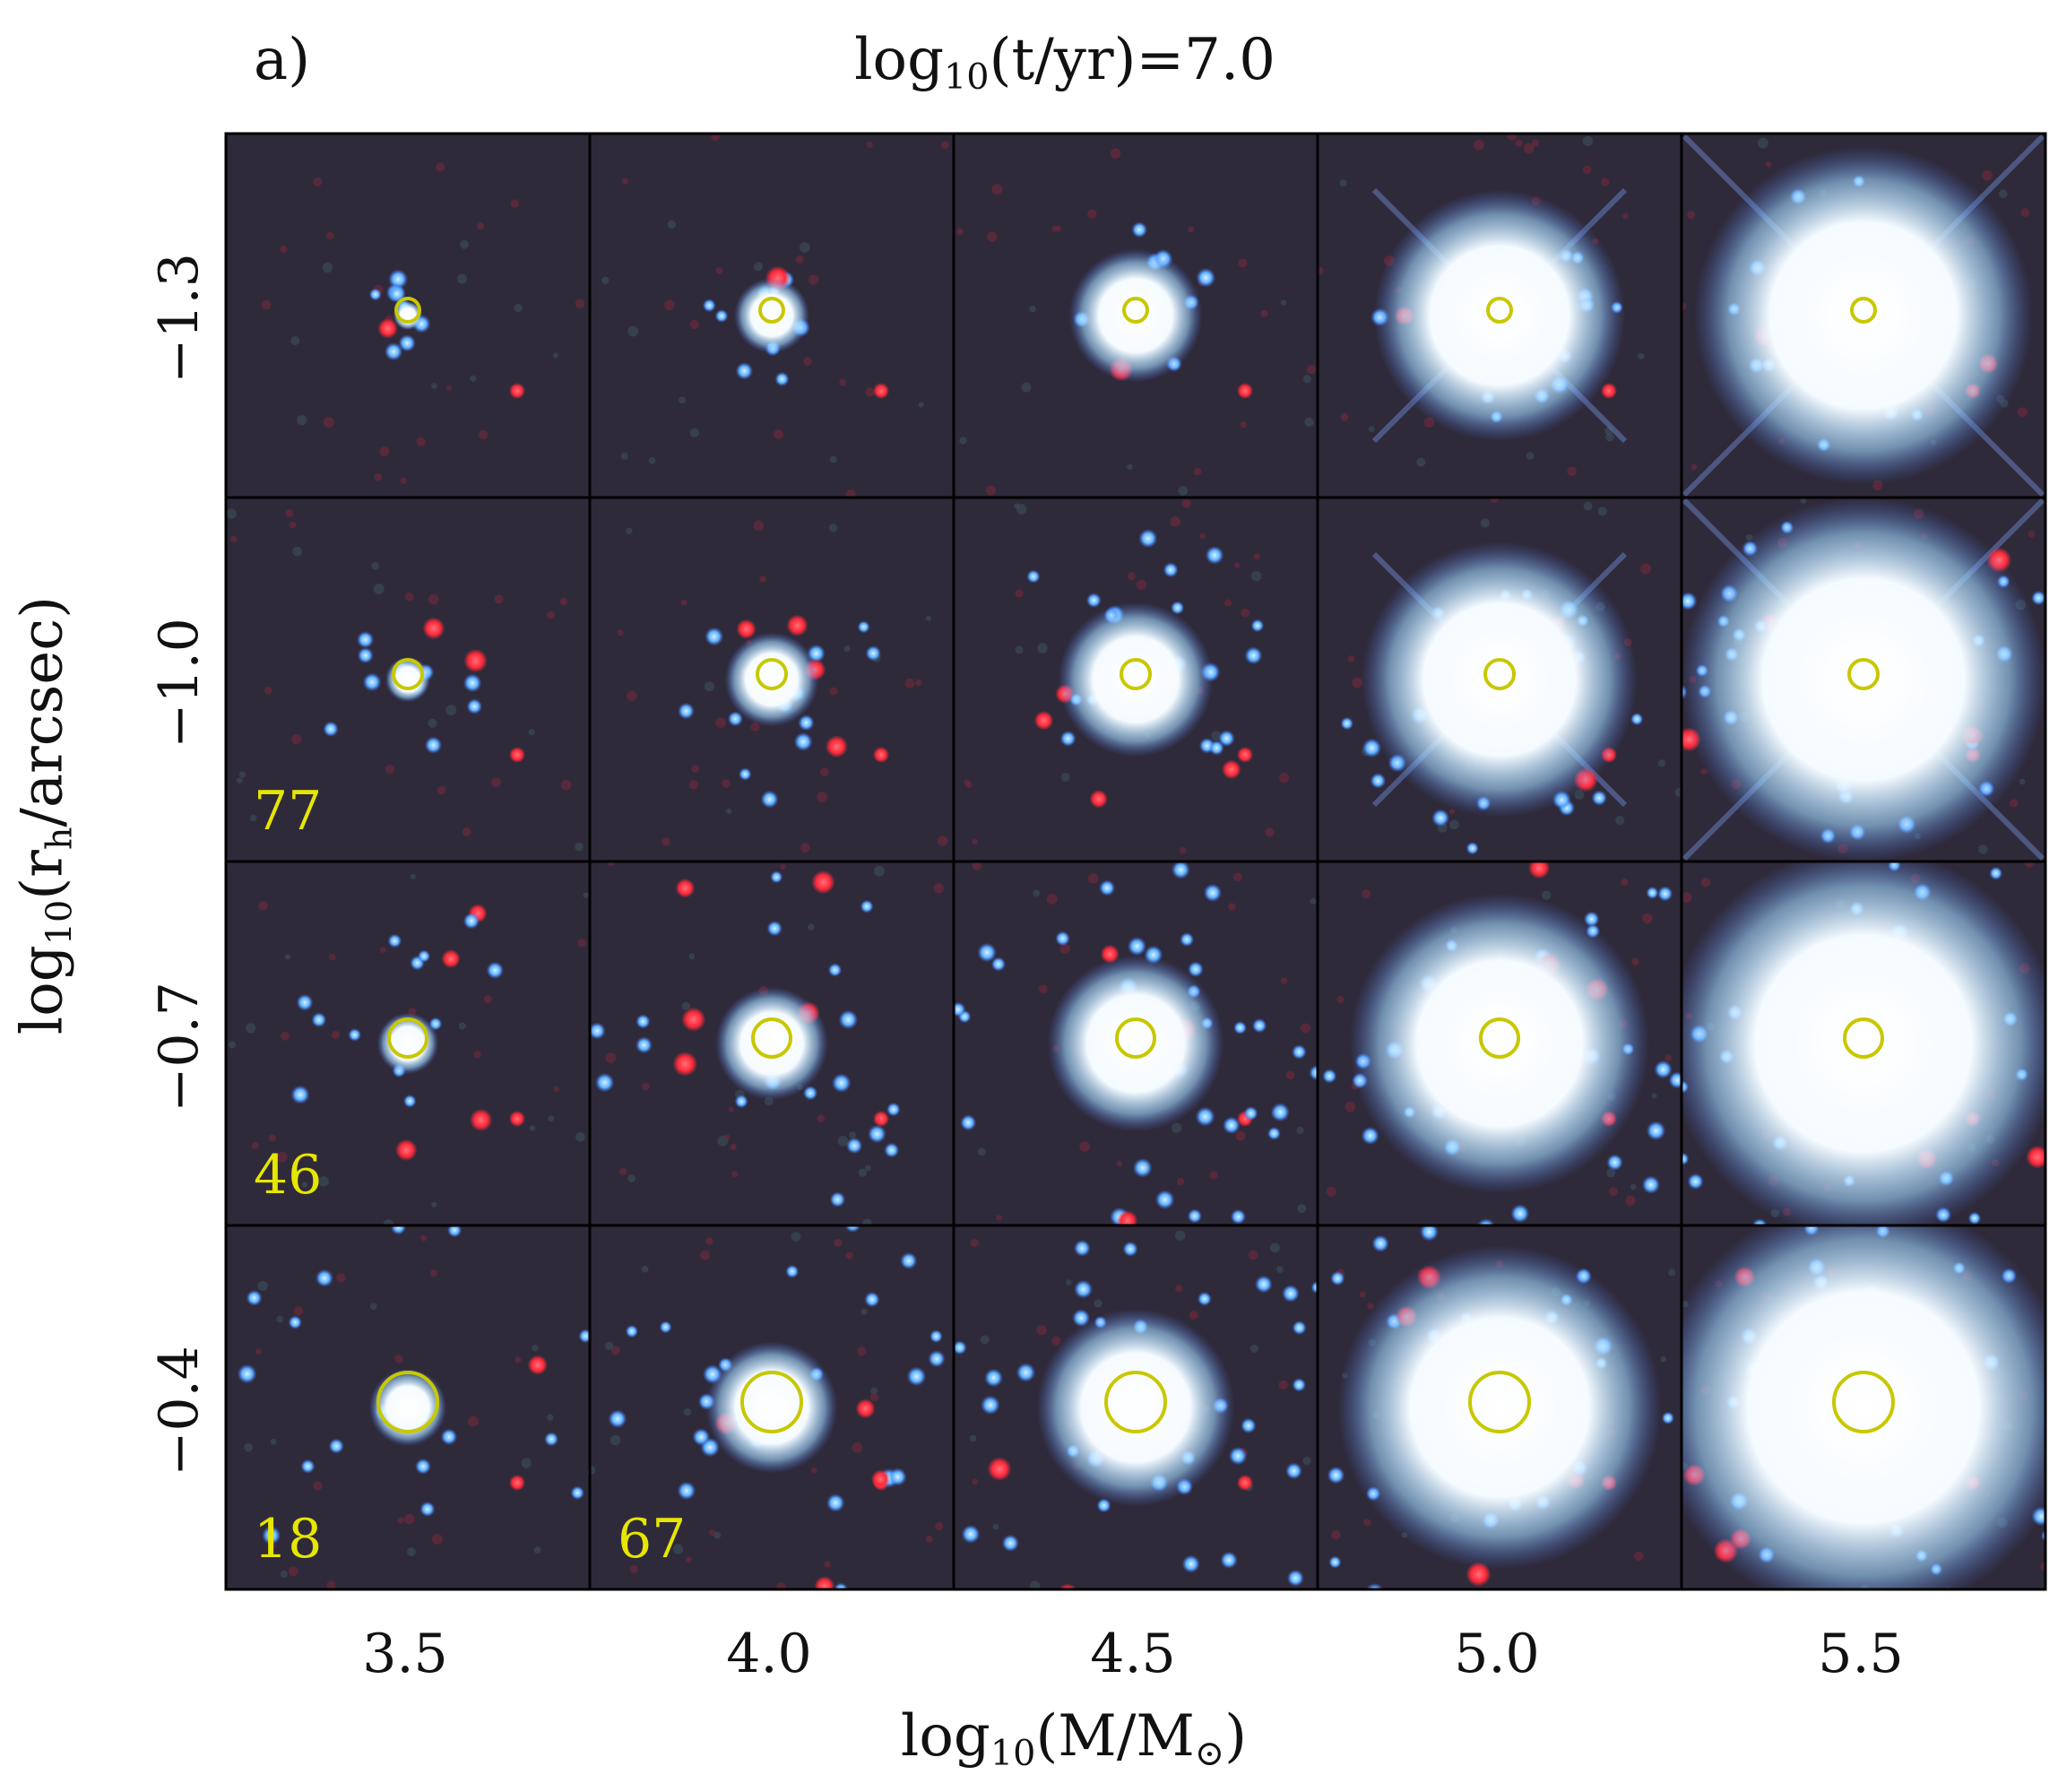 This screenshot has width=2058, height=1792. I want to click on y-axis-label: log10(rh/arcsec), so click(45, 815).